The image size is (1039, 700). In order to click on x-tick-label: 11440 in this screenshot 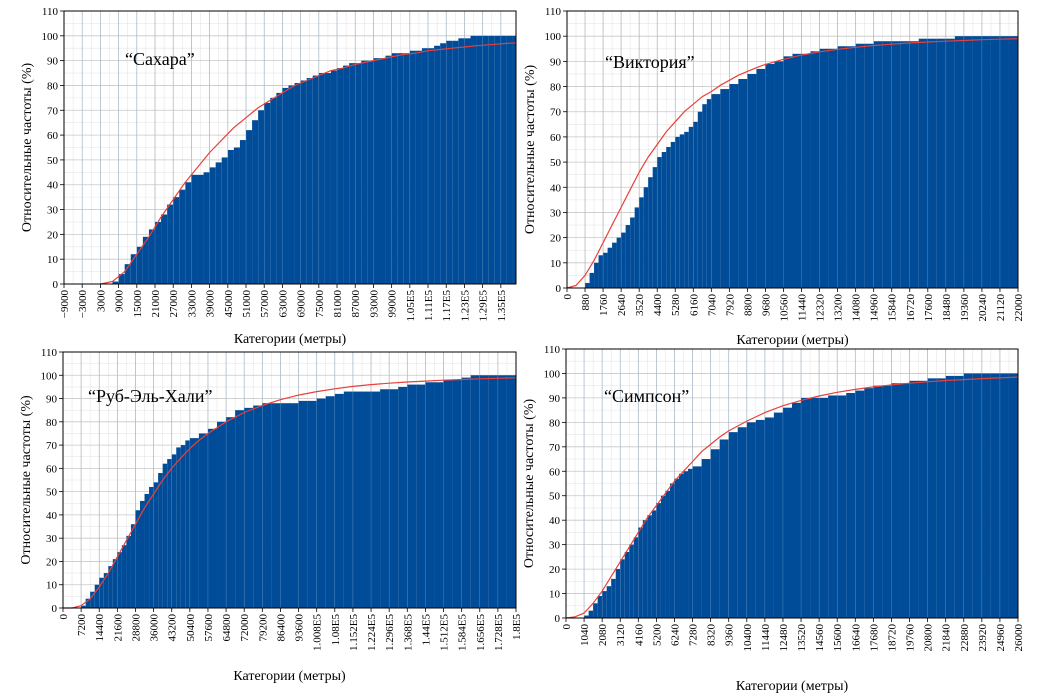, I will do `click(766, 638)`.